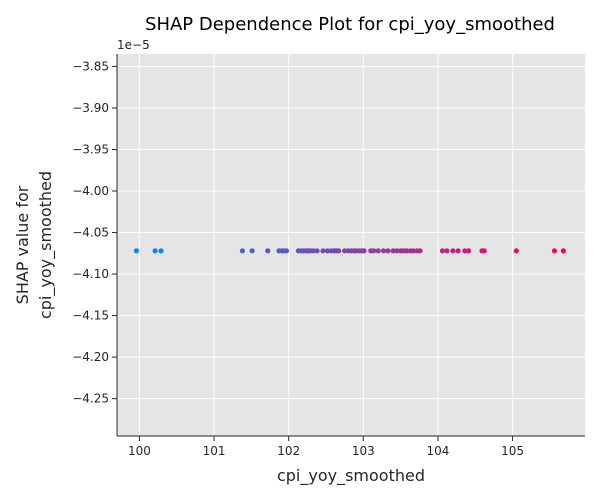 The height and width of the screenshot is (500, 600). What do you see at coordinates (512, 451) in the screenshot?
I see `x-tick-label: 105` at bounding box center [512, 451].